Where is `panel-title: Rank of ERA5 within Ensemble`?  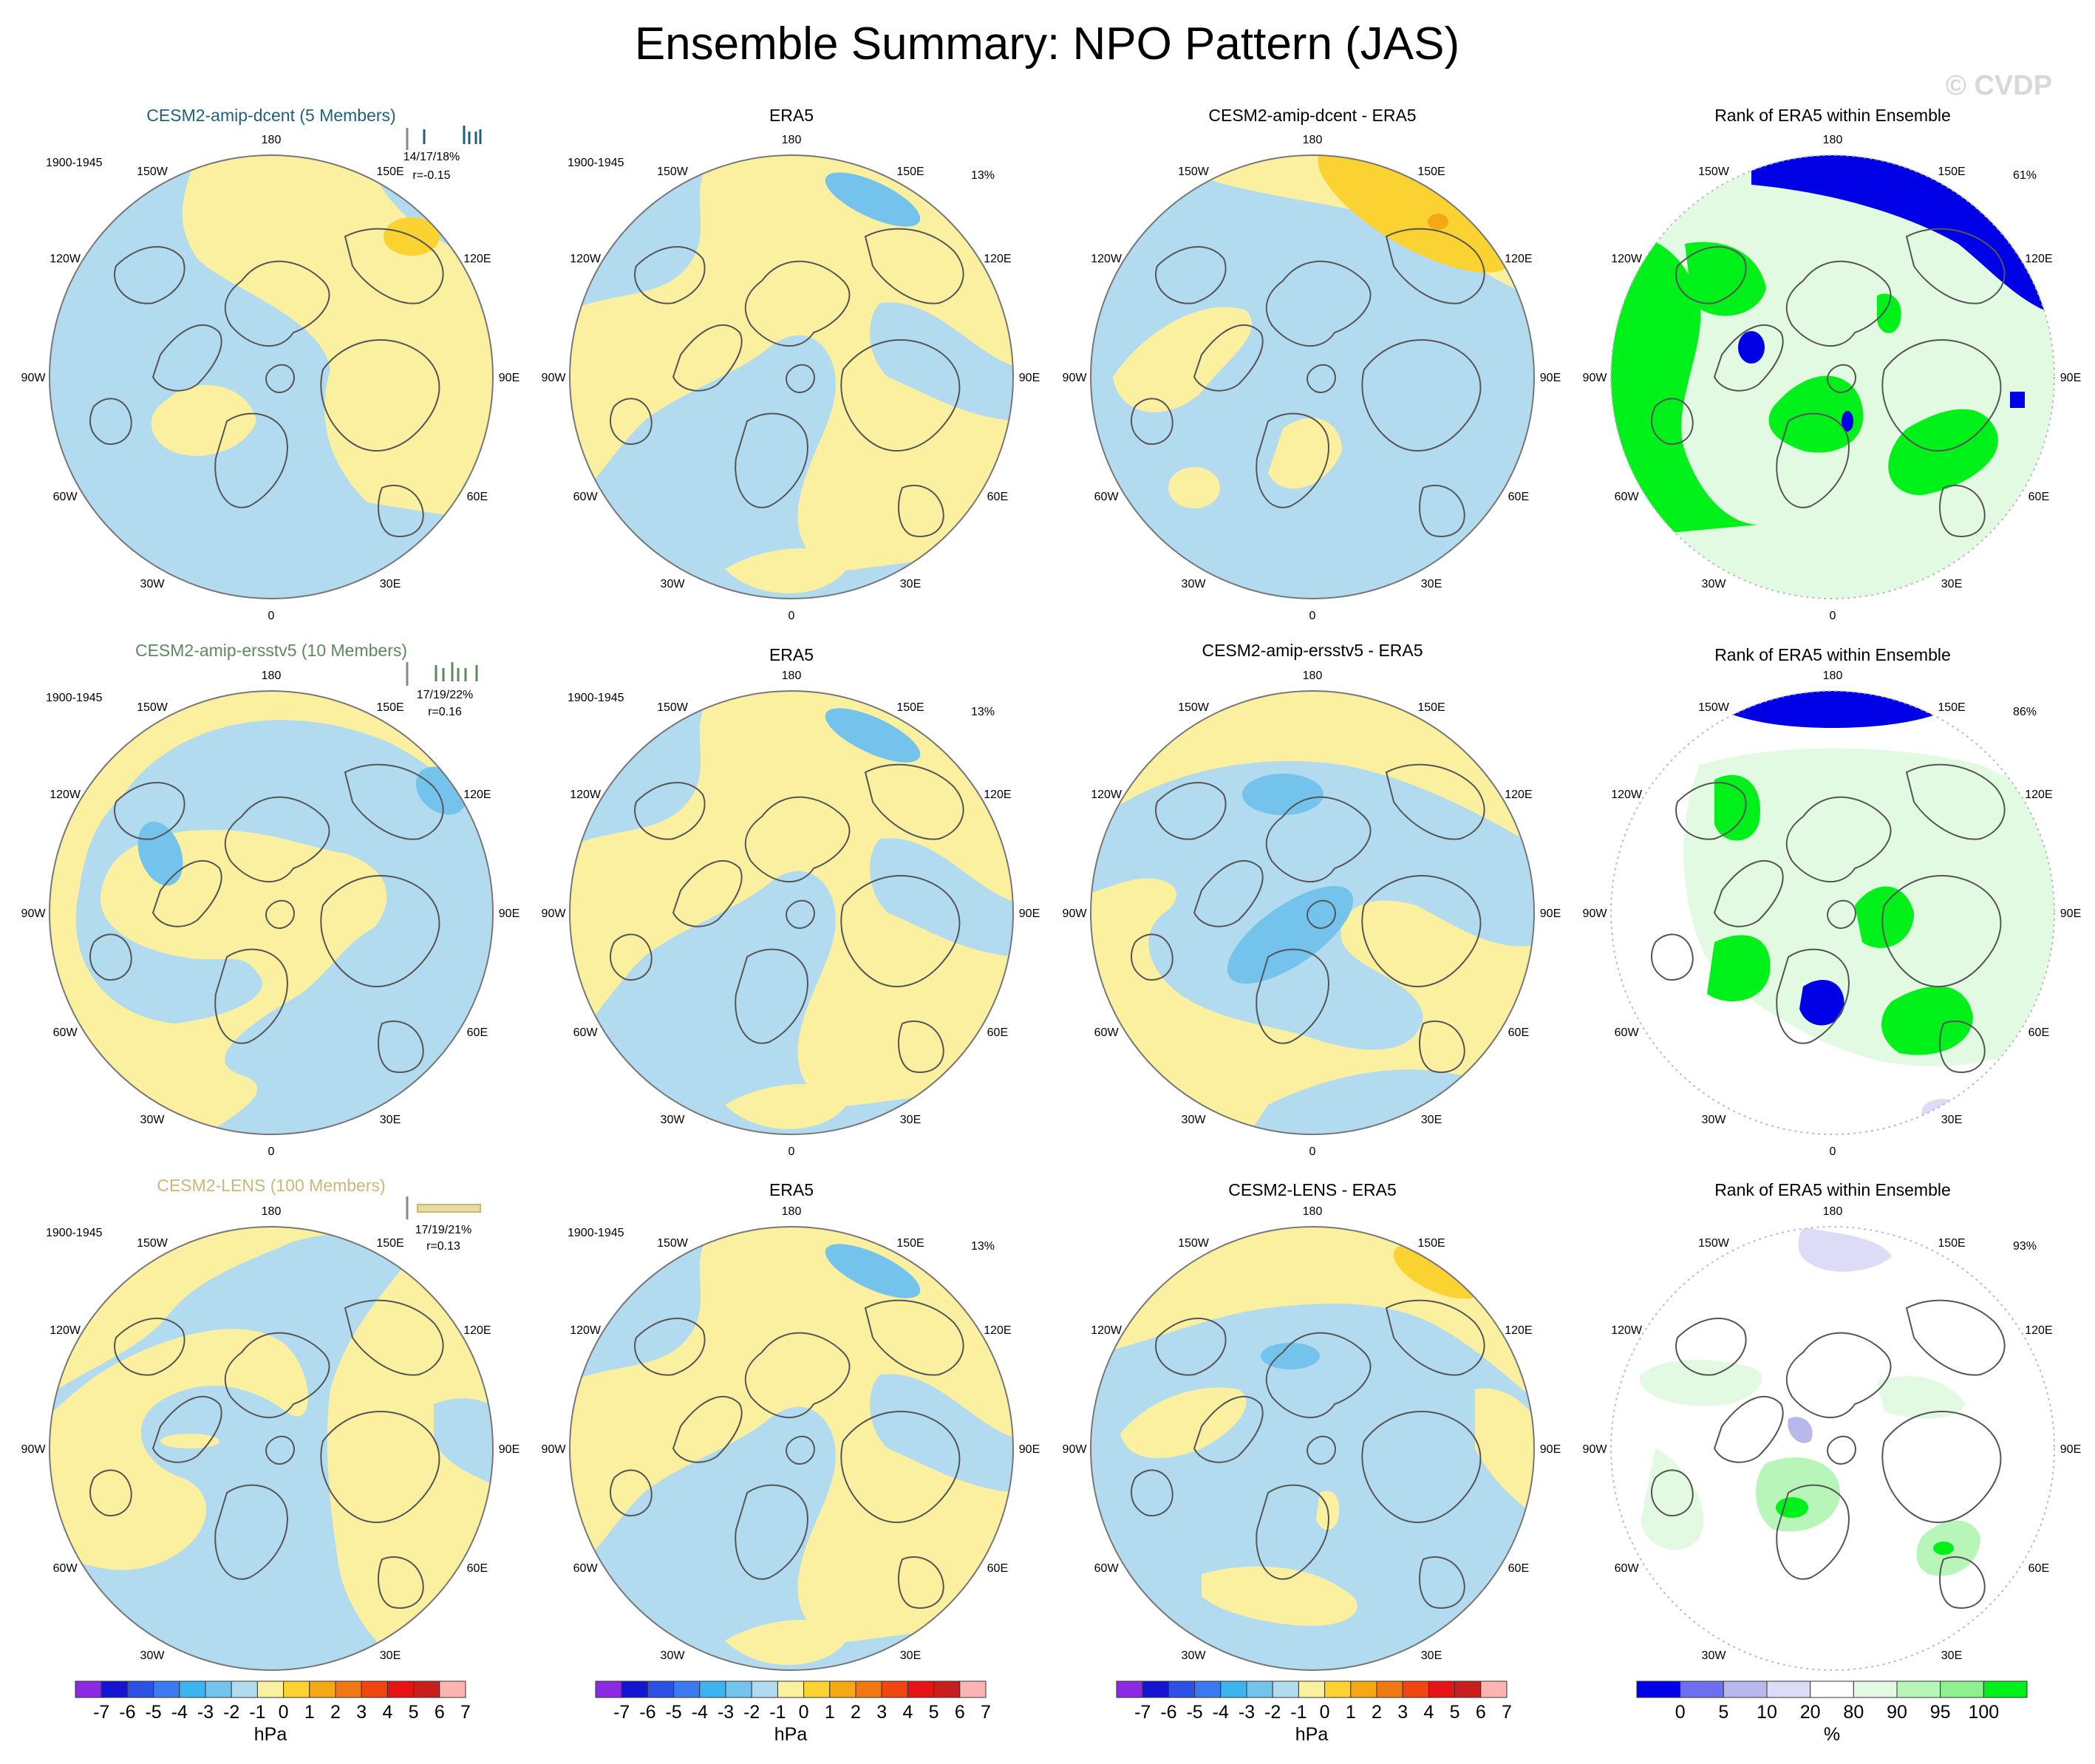 panel-title: Rank of ERA5 within Ensemble is located at coordinates (1832, 654).